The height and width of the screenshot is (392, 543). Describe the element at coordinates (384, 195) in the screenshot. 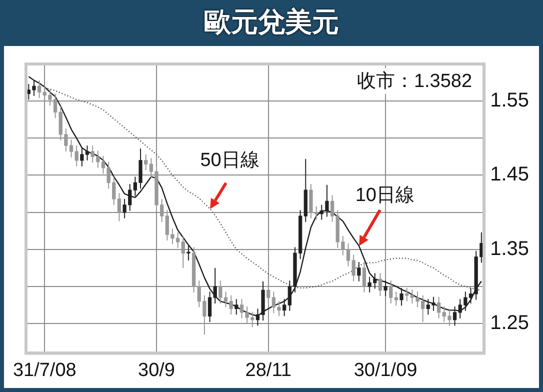

I see `series-label: 10日線` at that location.